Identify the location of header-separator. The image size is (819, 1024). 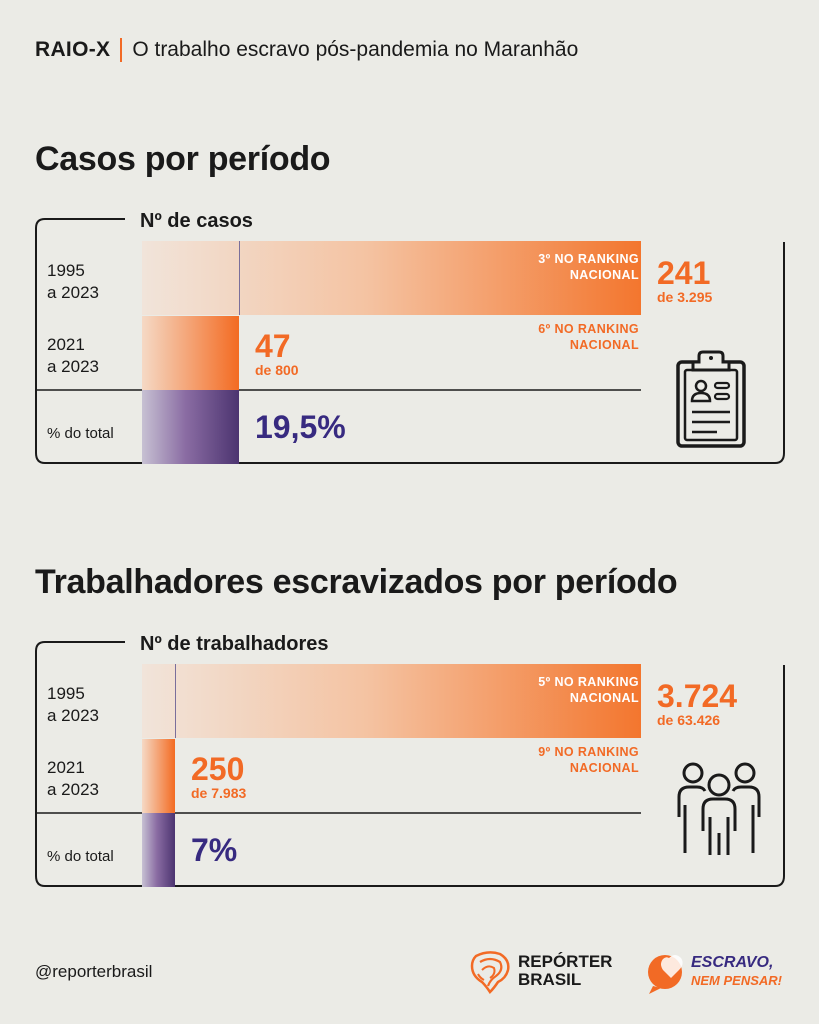
(121, 50).